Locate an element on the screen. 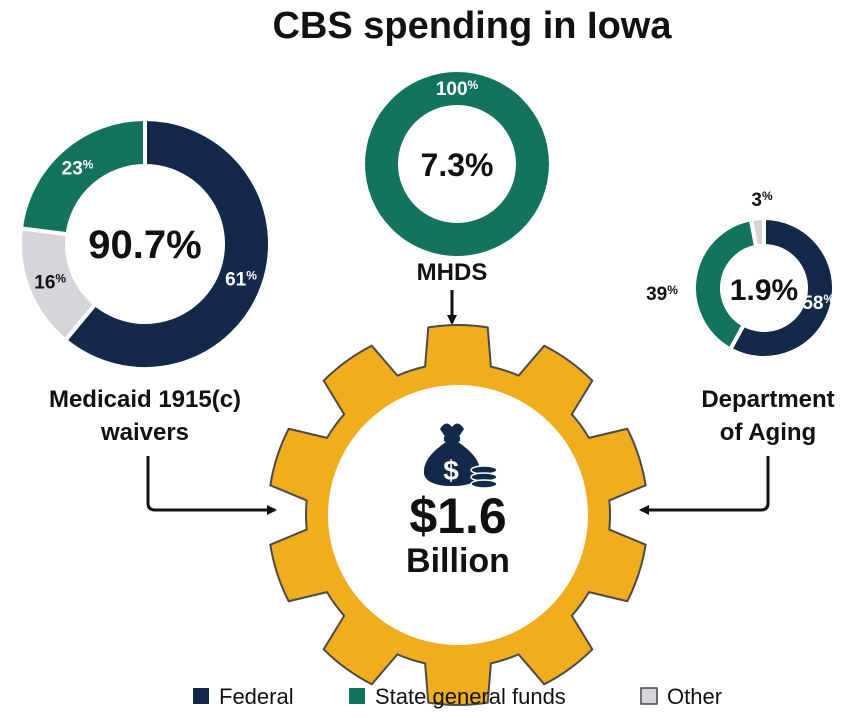 The width and height of the screenshot is (861, 719). share-of-total-mhds: 7.3% is located at coordinates (457, 165).